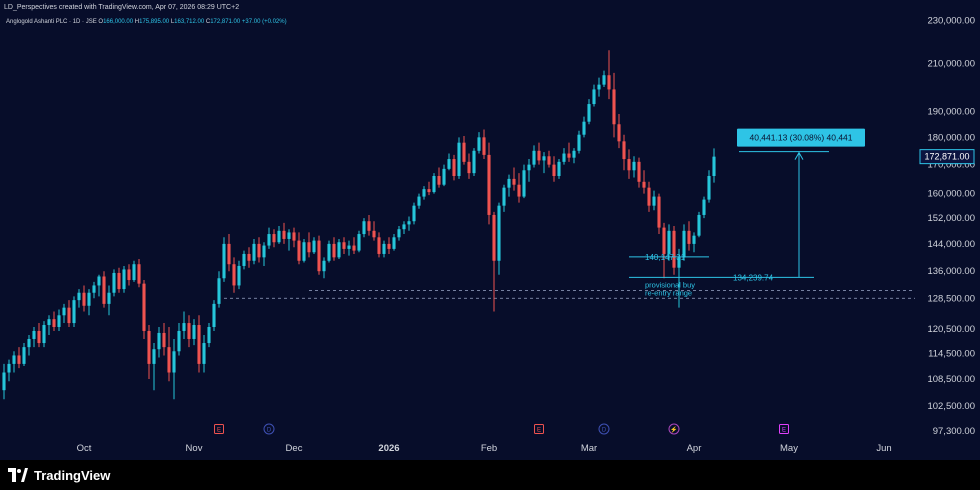  What do you see at coordinates (72, 475) in the screenshot?
I see `tradingview-brand: TradingView` at bounding box center [72, 475].